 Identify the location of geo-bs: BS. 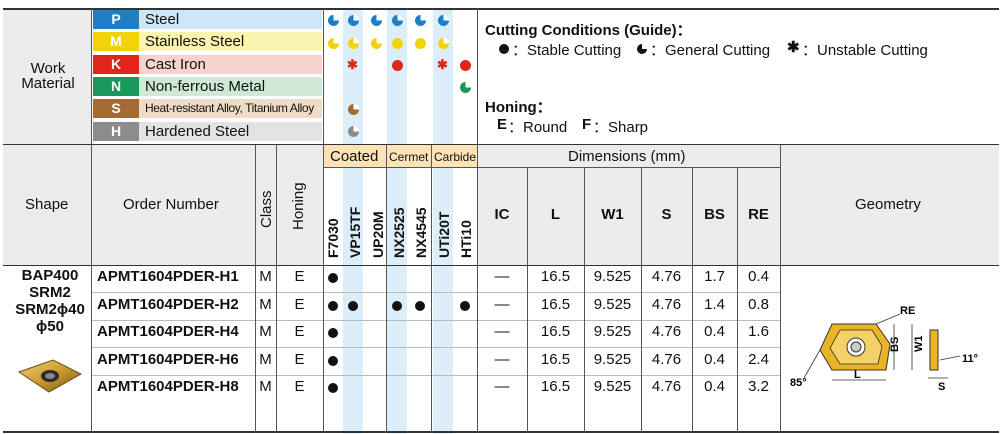
(895, 344).